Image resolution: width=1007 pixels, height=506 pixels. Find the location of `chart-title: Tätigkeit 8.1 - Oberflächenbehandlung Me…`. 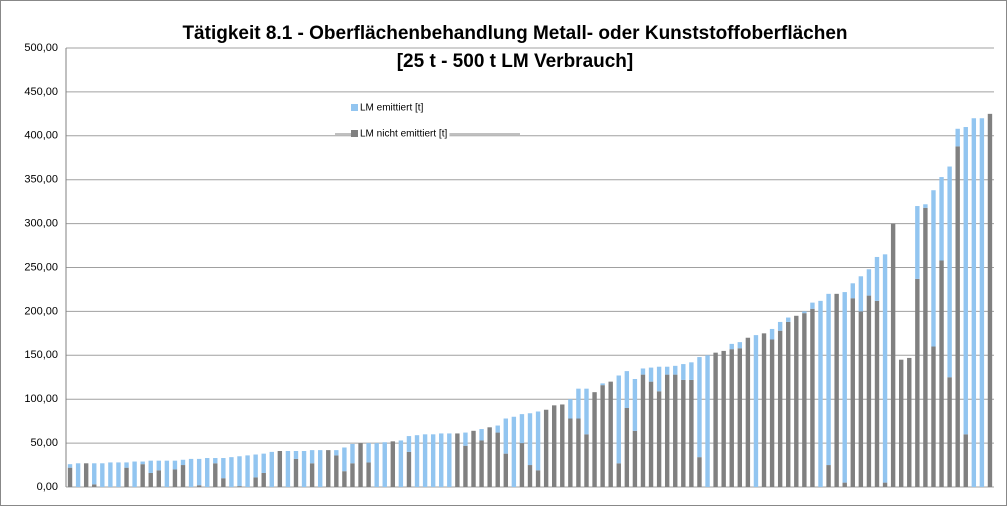

chart-title: Tätigkeit 8.1 - Oberflächenbehandlung Me… is located at coordinates (514, 33).